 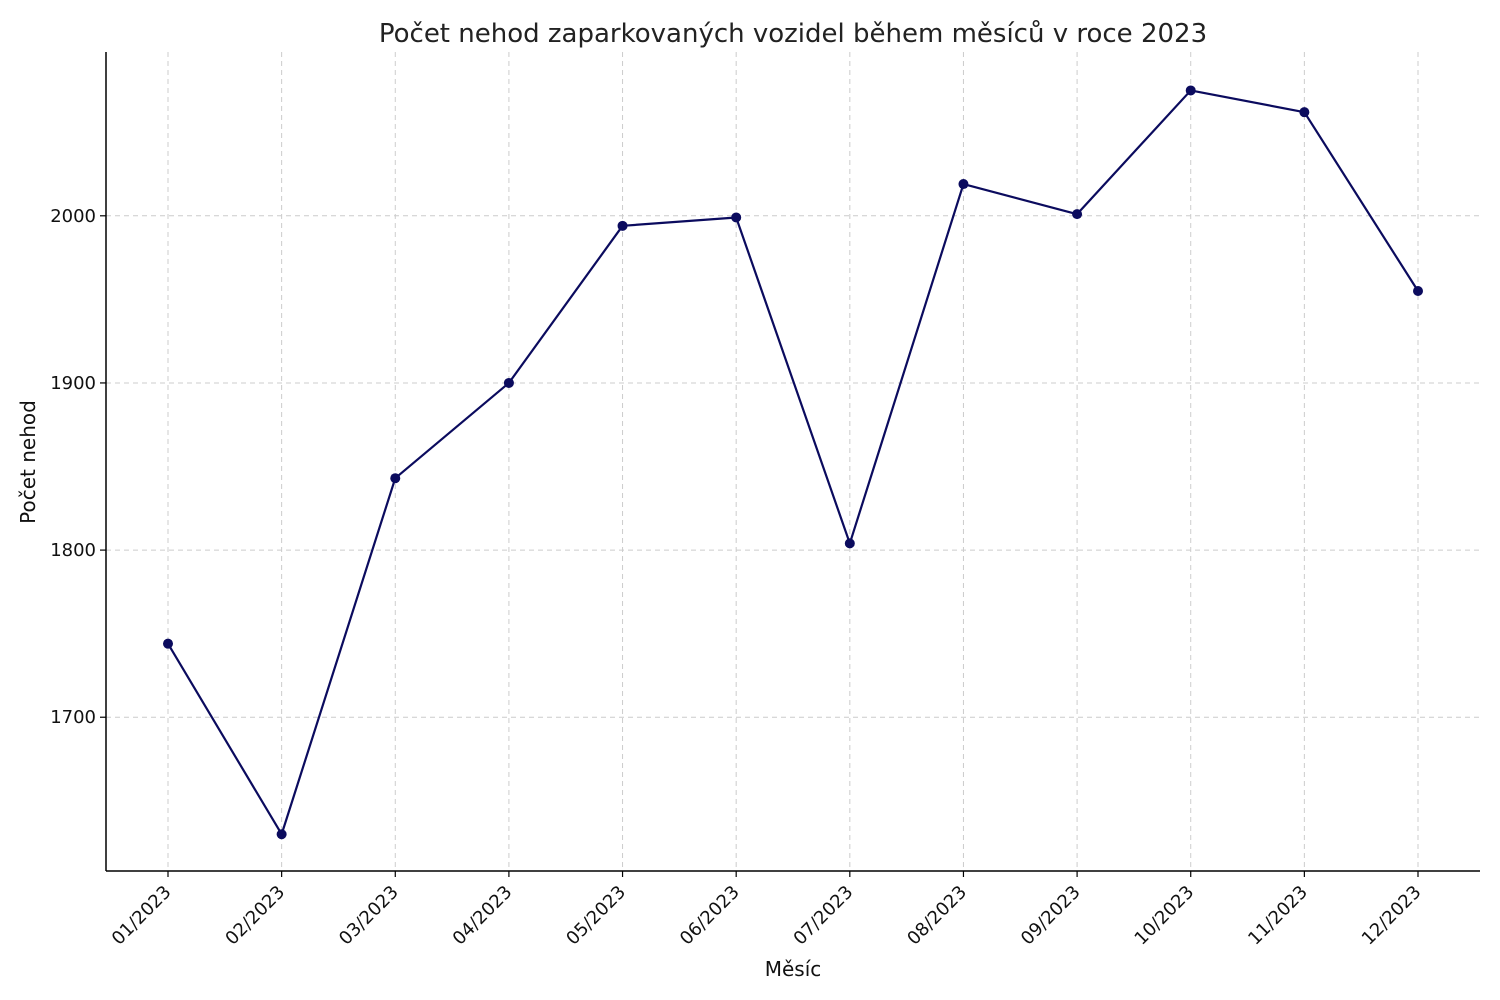 What do you see at coordinates (1165, 916) in the screenshot?
I see `x-tick-label: 10/2023` at bounding box center [1165, 916].